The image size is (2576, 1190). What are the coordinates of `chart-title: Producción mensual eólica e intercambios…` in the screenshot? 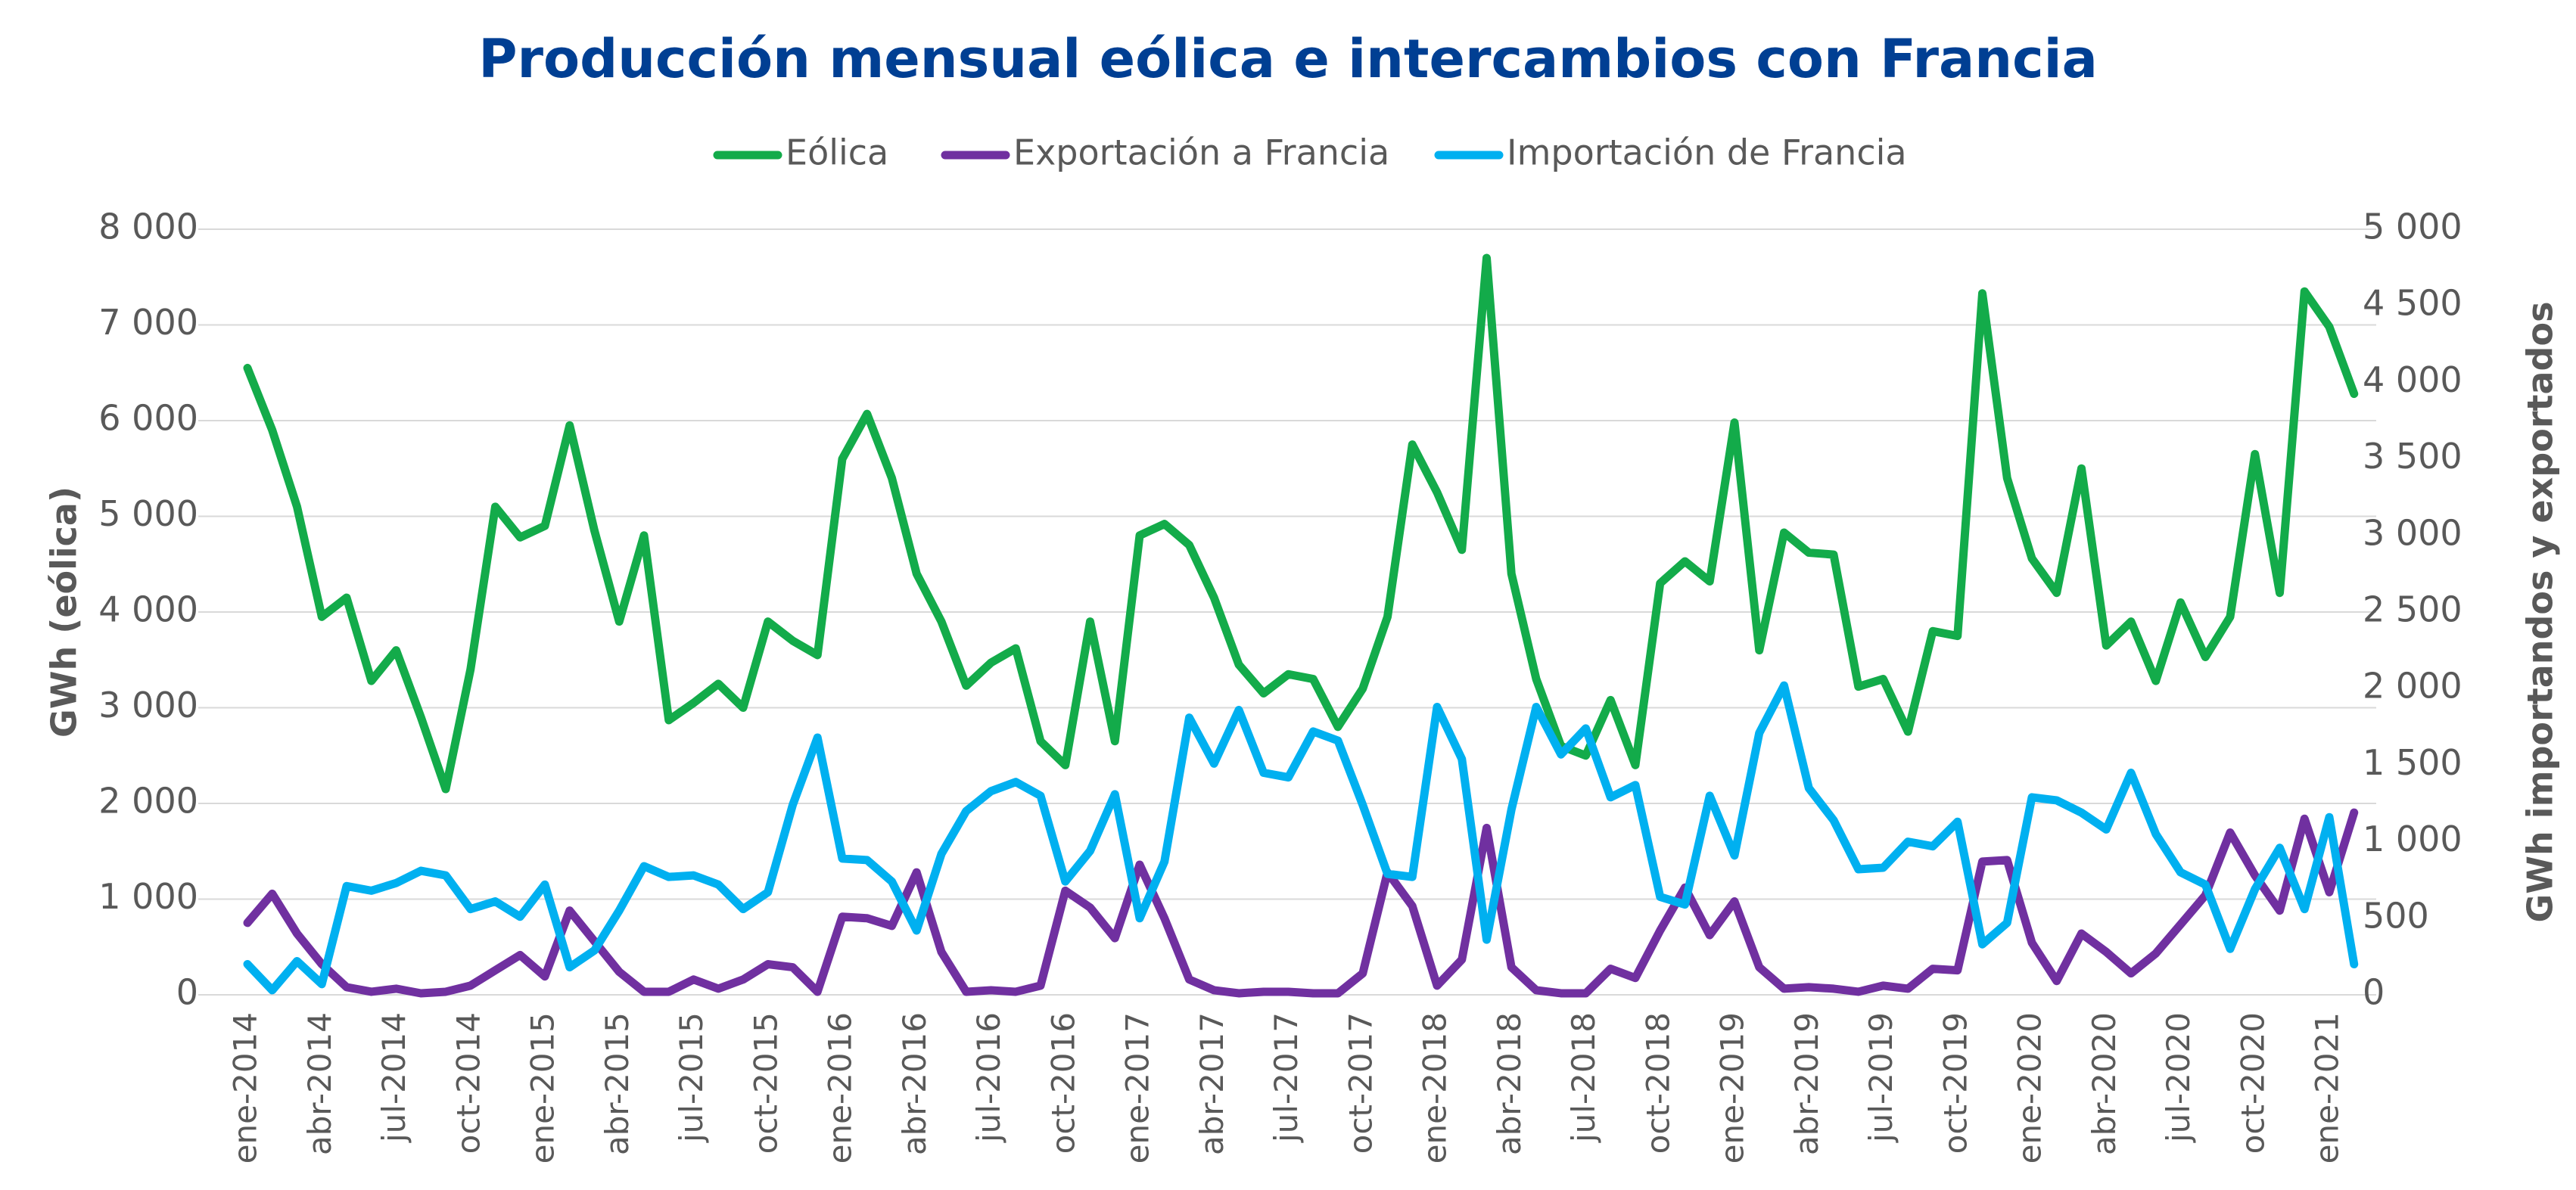 It's located at (1288, 59).